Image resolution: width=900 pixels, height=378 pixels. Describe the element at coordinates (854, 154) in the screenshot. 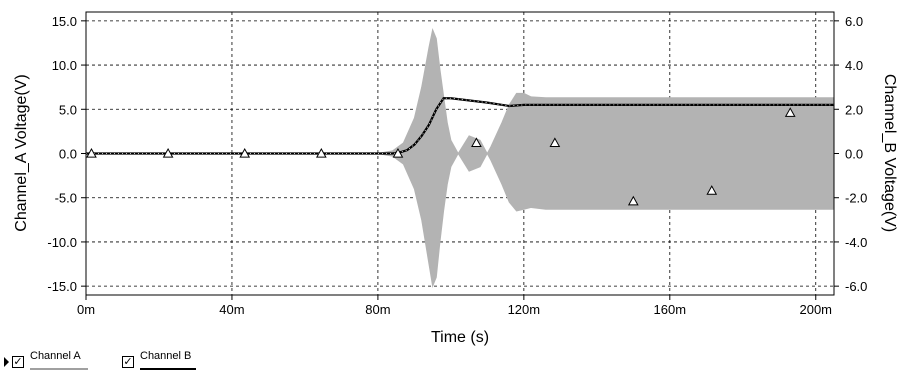

I see `y2-tick-label: 0.0` at that location.